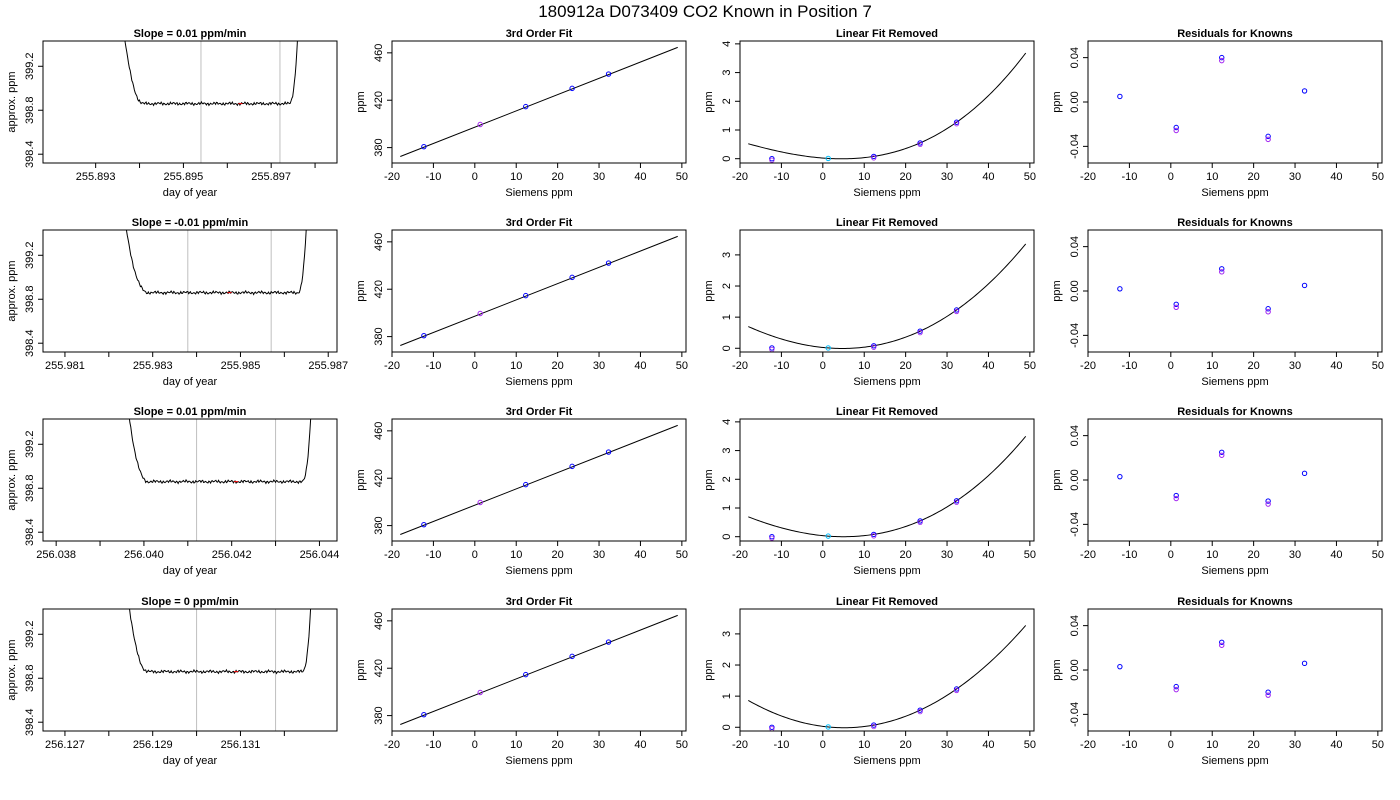  I want to click on x-tick-label: 256.044, so click(320, 555).